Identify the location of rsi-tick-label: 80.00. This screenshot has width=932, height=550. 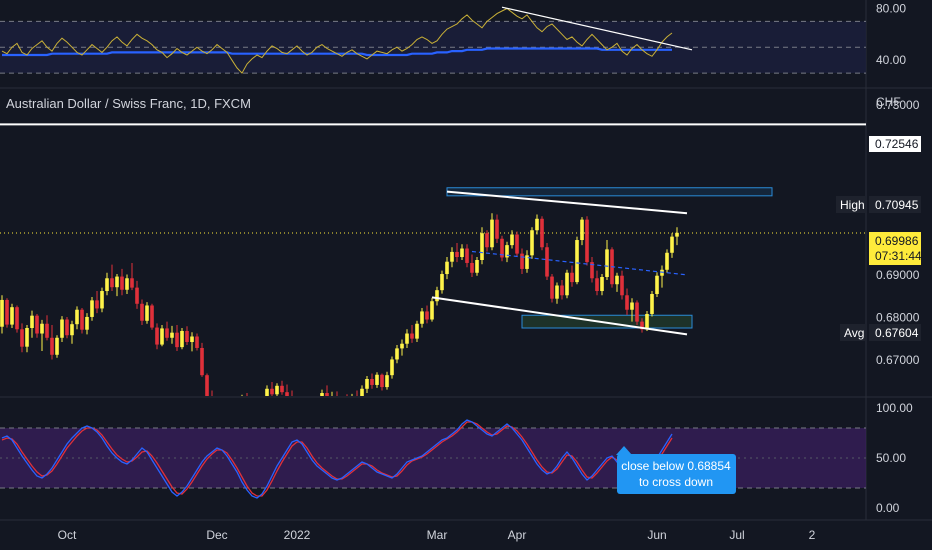
(891, 8).